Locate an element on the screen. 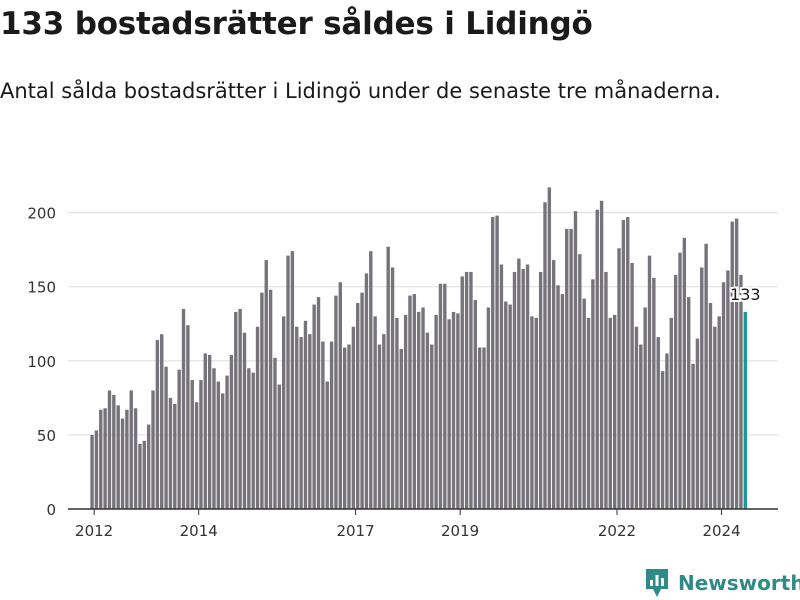 The height and width of the screenshot is (600, 800). y-axis-ticks: 0 50 100 150 200 is located at coordinates (41, 362).